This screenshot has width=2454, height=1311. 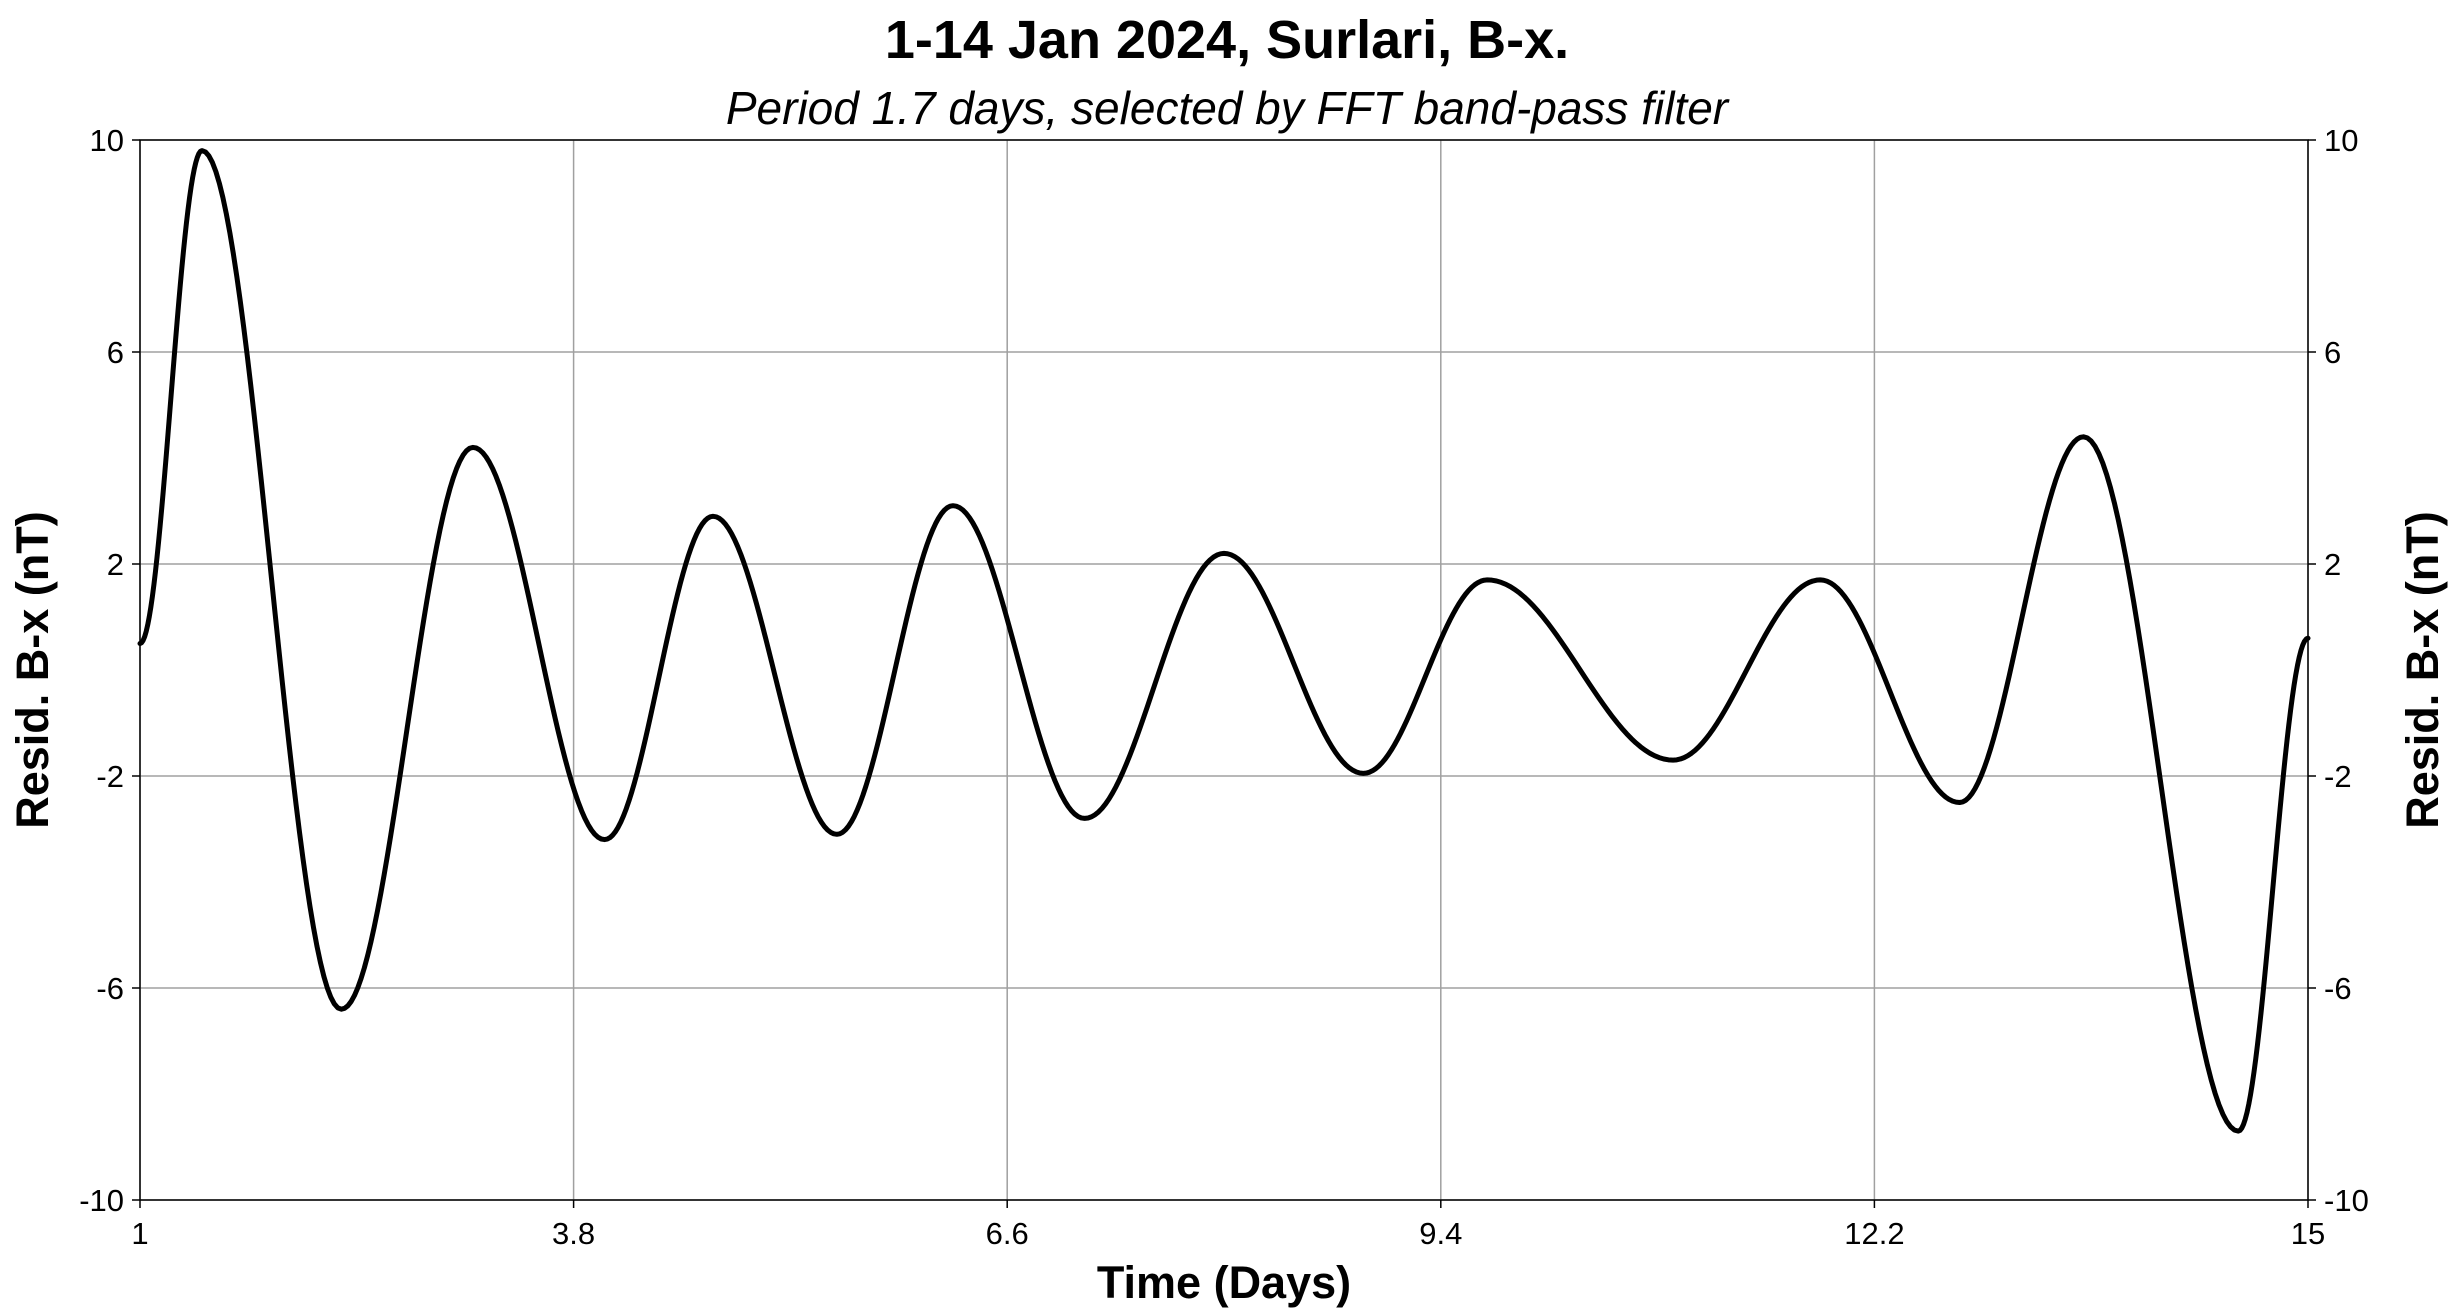 I want to click on y-tick-label-right: 6, so click(x=2332, y=352).